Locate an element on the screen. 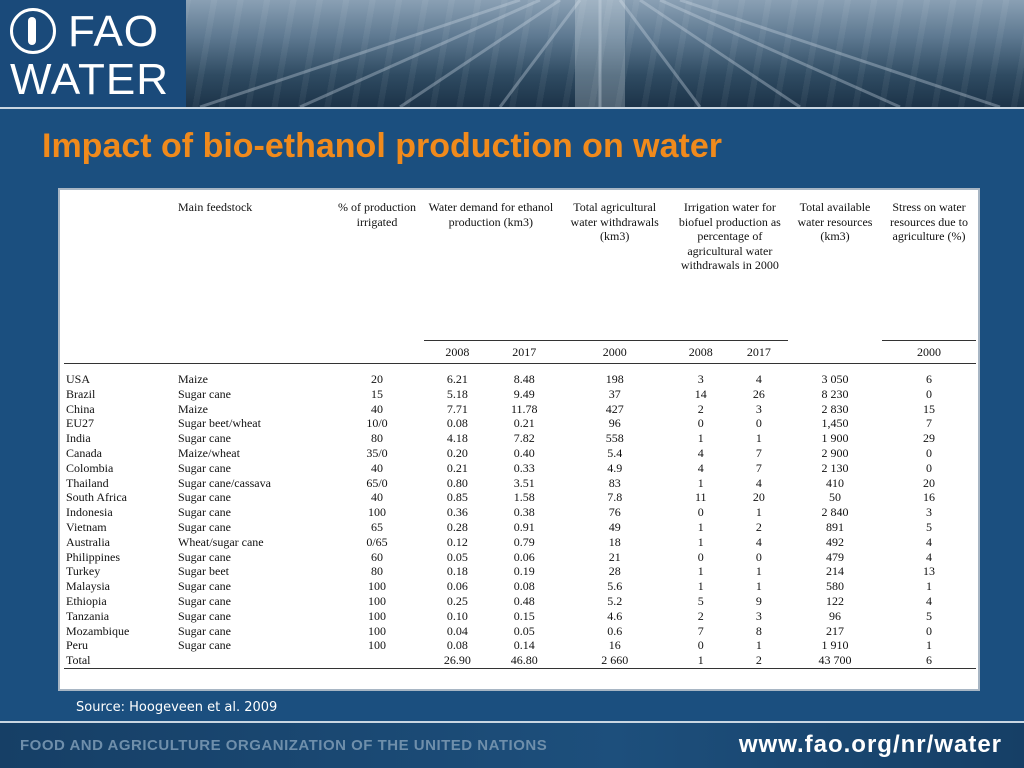 Image resolution: width=1024 pixels, height=768 pixels. cell-water-demand-2008: 0.80 is located at coordinates (457, 482).